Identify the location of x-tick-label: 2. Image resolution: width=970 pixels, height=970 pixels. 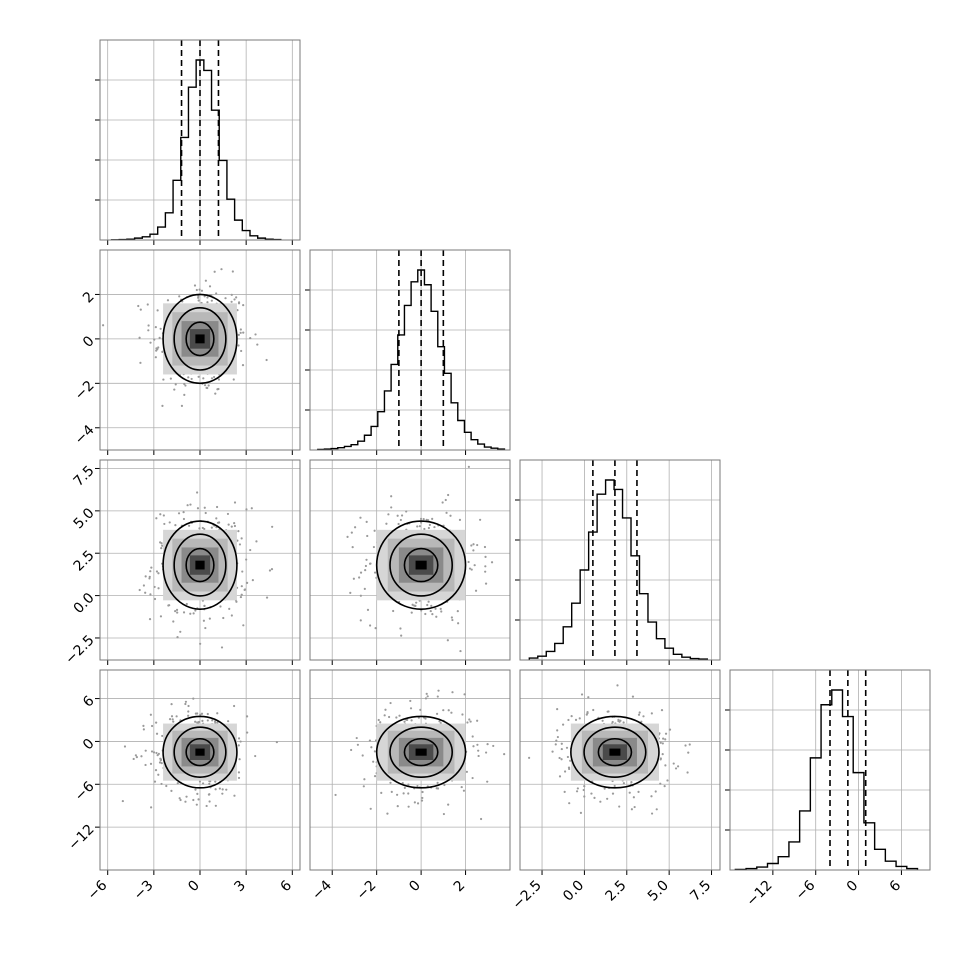
(460, 887).